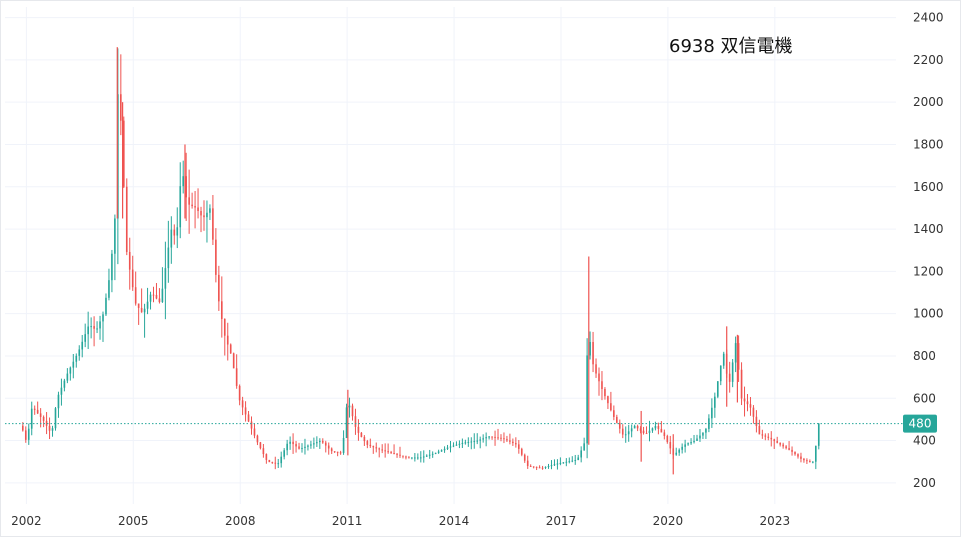 The height and width of the screenshot is (538, 961). I want to click on y-tick-label: 200, so click(924, 483).